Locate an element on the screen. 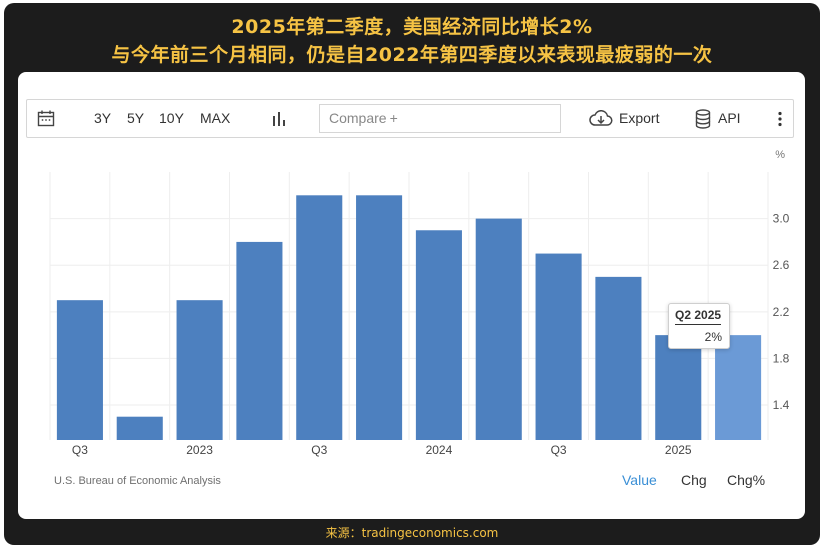 The height and width of the screenshot is (549, 824). database-icon is located at coordinates (703, 119).